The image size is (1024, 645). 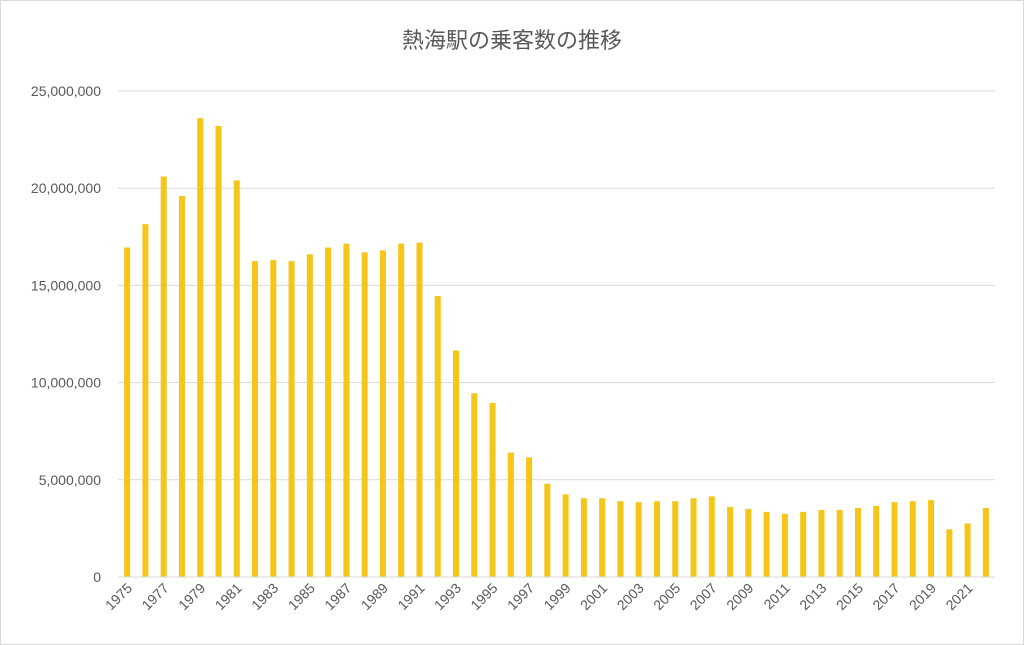 I want to click on bar-1981, so click(x=236, y=379).